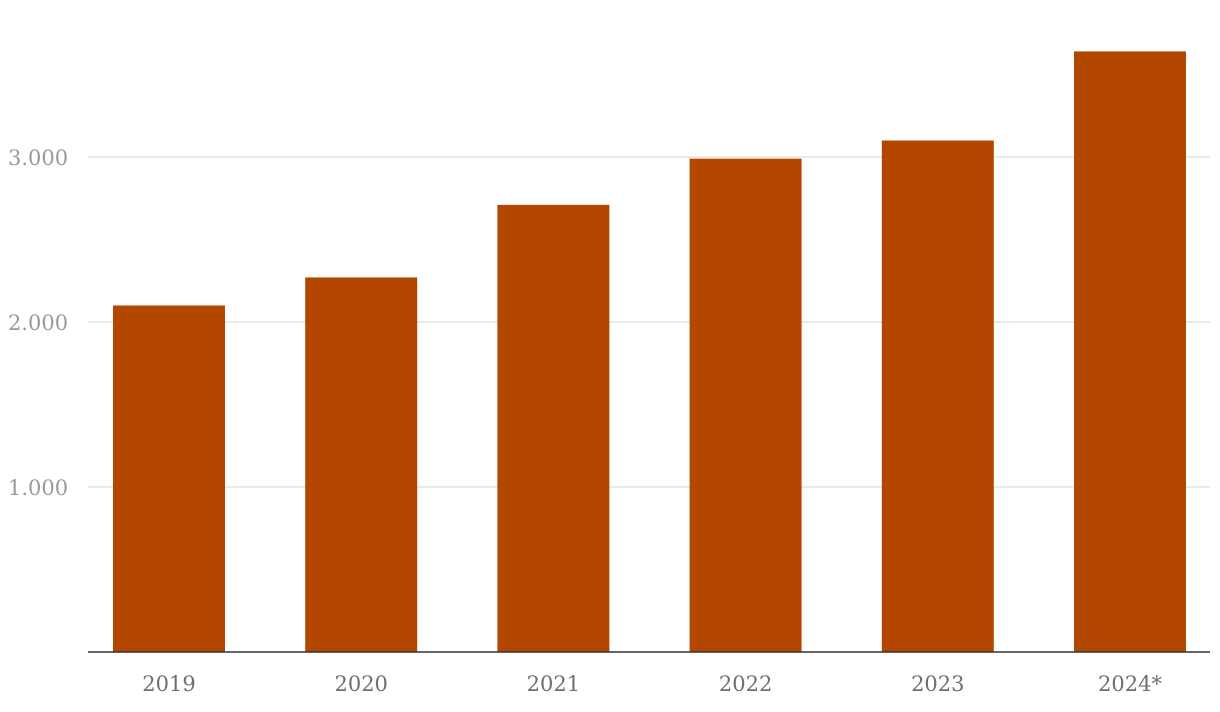 Image resolution: width=1220 pixels, height=712 pixels. Describe the element at coordinates (168, 684) in the screenshot. I see `x-tick-label: 2019` at that location.